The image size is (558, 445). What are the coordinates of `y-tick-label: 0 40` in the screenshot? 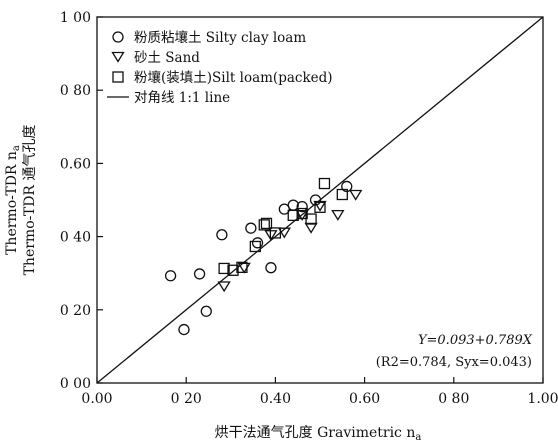 It's located at (75, 238).